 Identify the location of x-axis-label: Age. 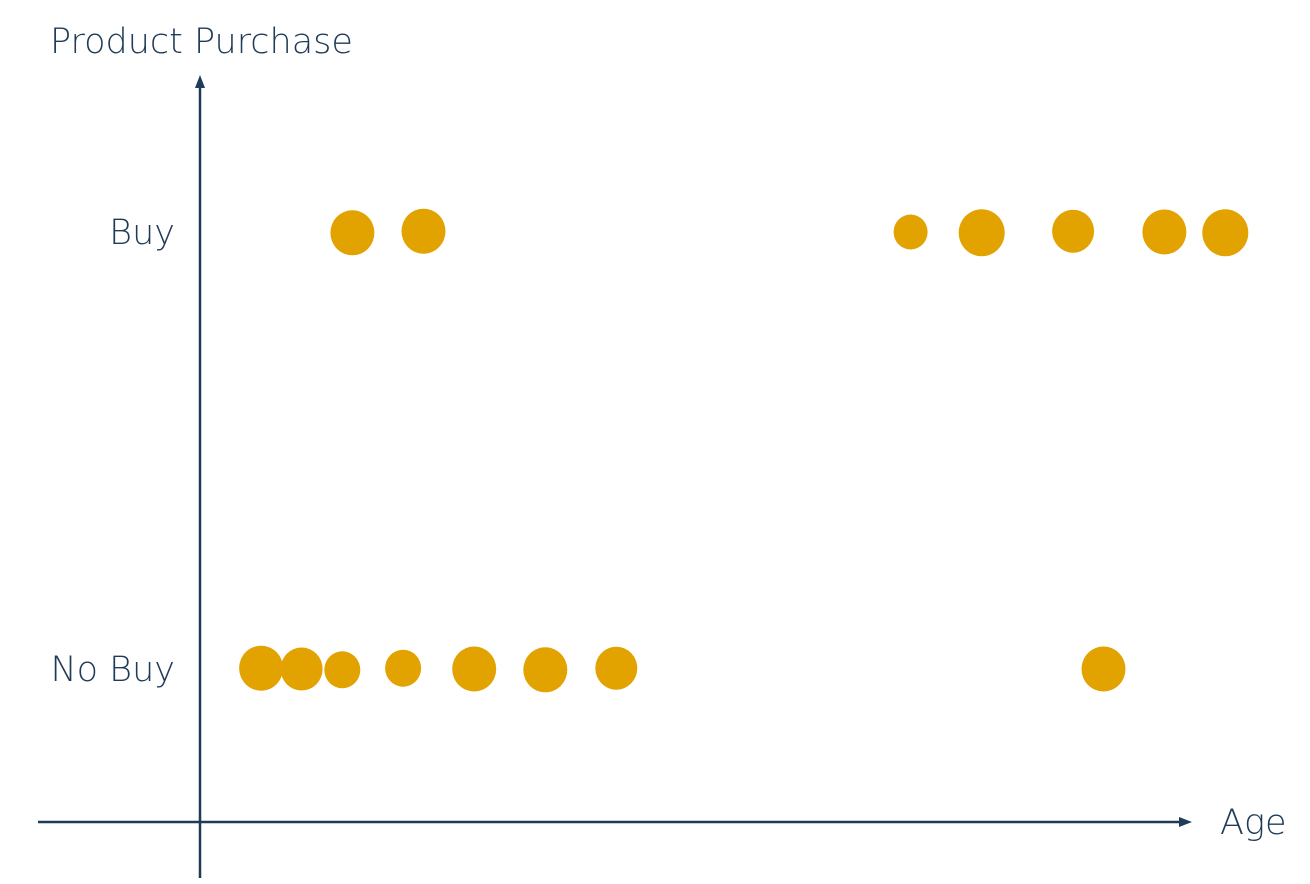
(1253, 823).